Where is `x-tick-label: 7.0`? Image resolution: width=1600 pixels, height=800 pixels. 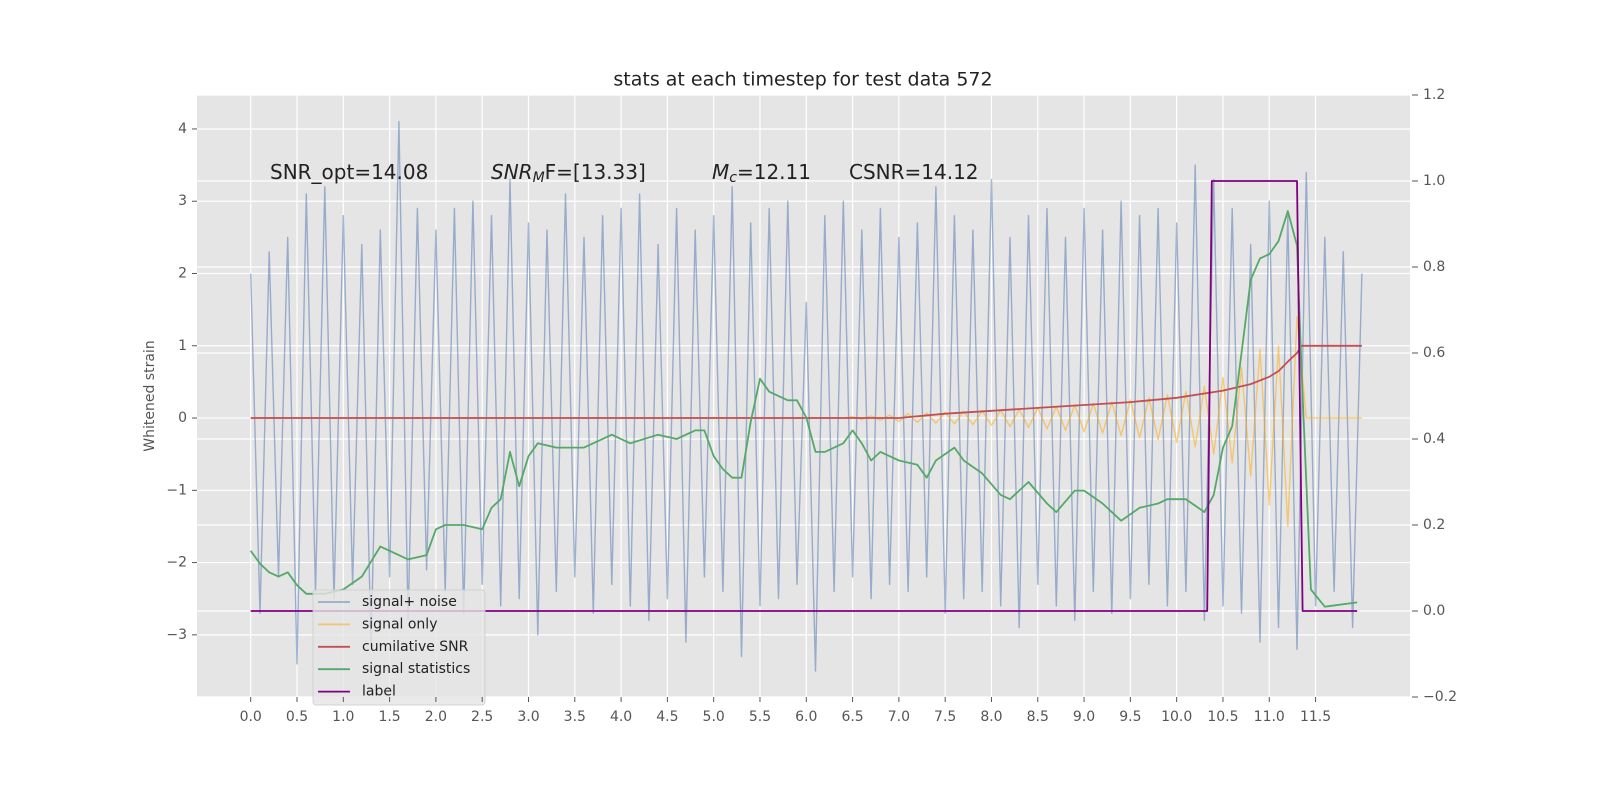 x-tick-label: 7.0 is located at coordinates (899, 717).